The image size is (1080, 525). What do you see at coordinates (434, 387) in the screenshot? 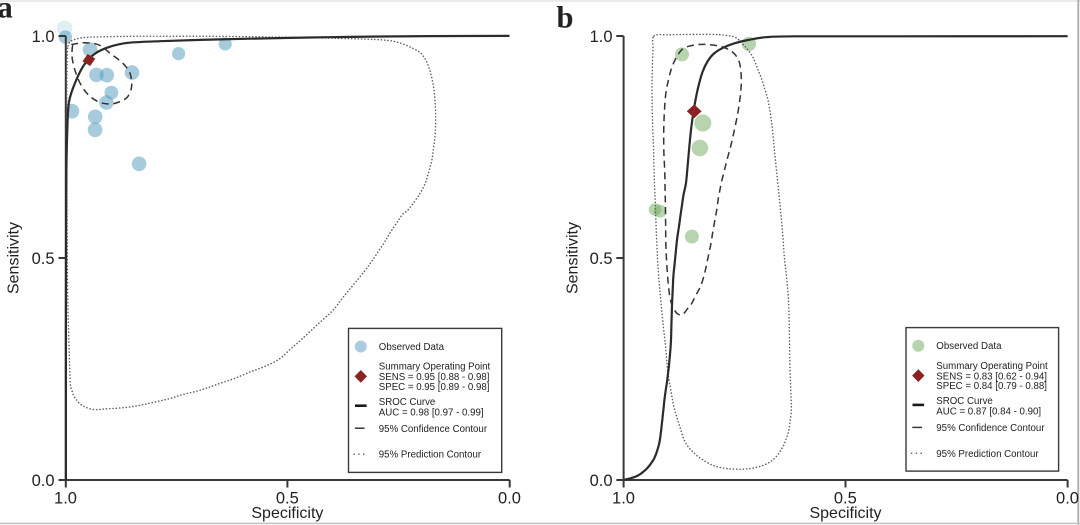
I see `svg-text: SPEC = 0.95 [0.89 - 0.98]` at bounding box center [434, 387].